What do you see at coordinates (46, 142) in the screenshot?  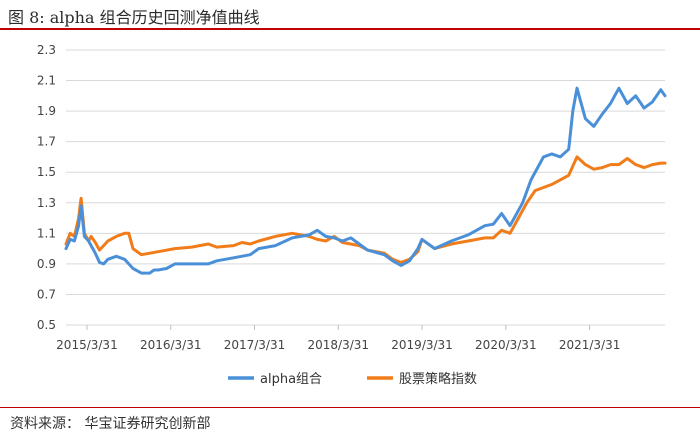 I see `y-tick-label: 1.7` at bounding box center [46, 142].